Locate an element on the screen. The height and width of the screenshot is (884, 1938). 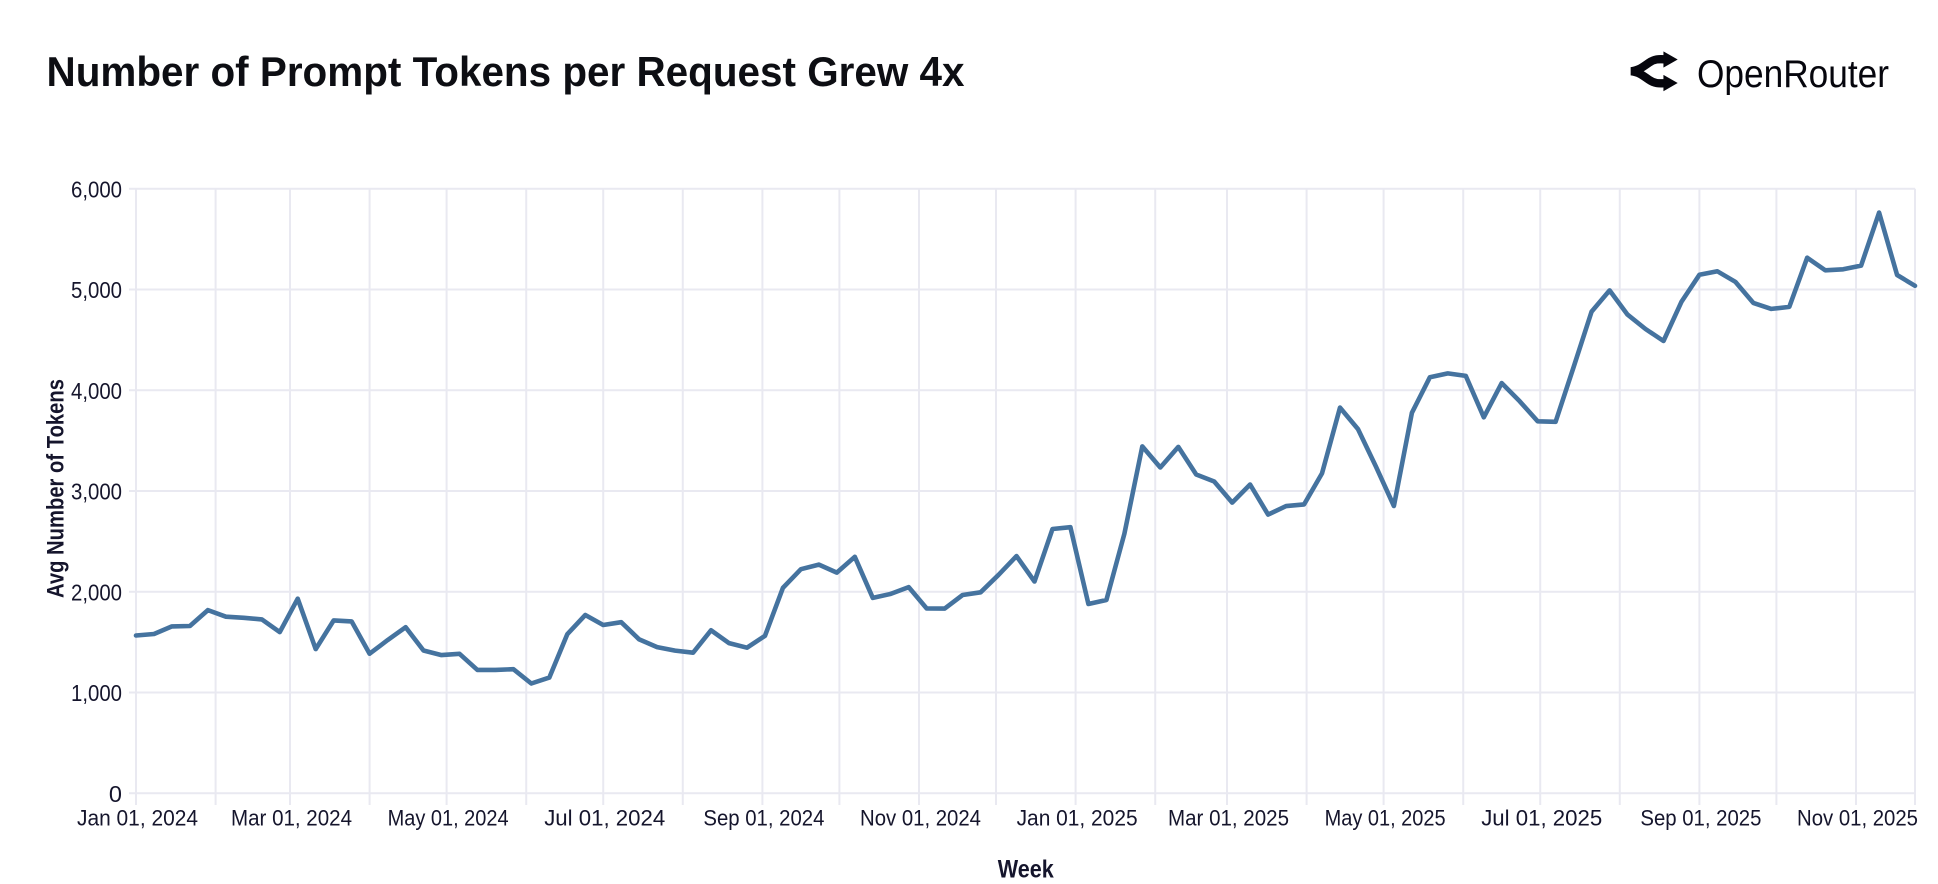
svg-text: May 01, 2025 is located at coordinates (1385, 817).